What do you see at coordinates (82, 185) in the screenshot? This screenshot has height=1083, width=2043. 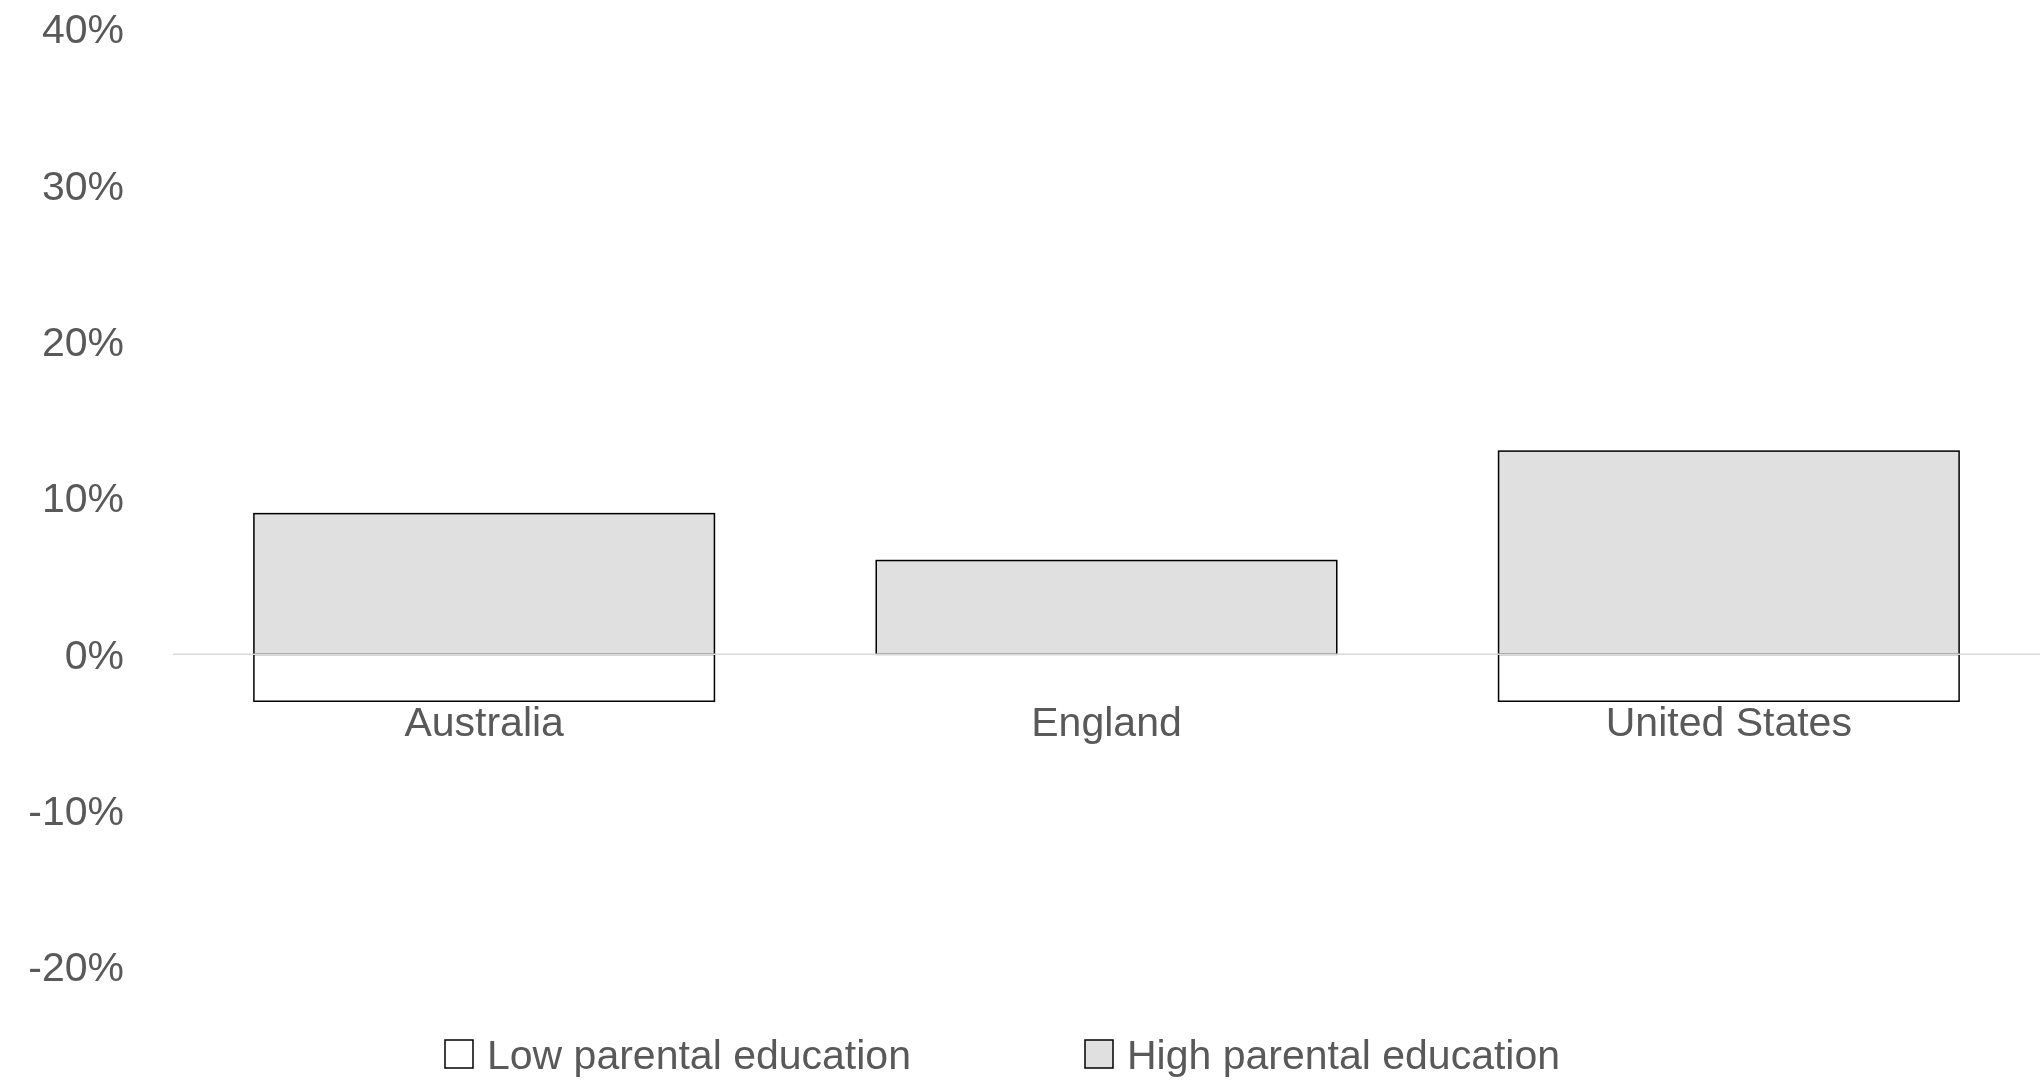 I see `y-tick-label: 30%` at bounding box center [82, 185].